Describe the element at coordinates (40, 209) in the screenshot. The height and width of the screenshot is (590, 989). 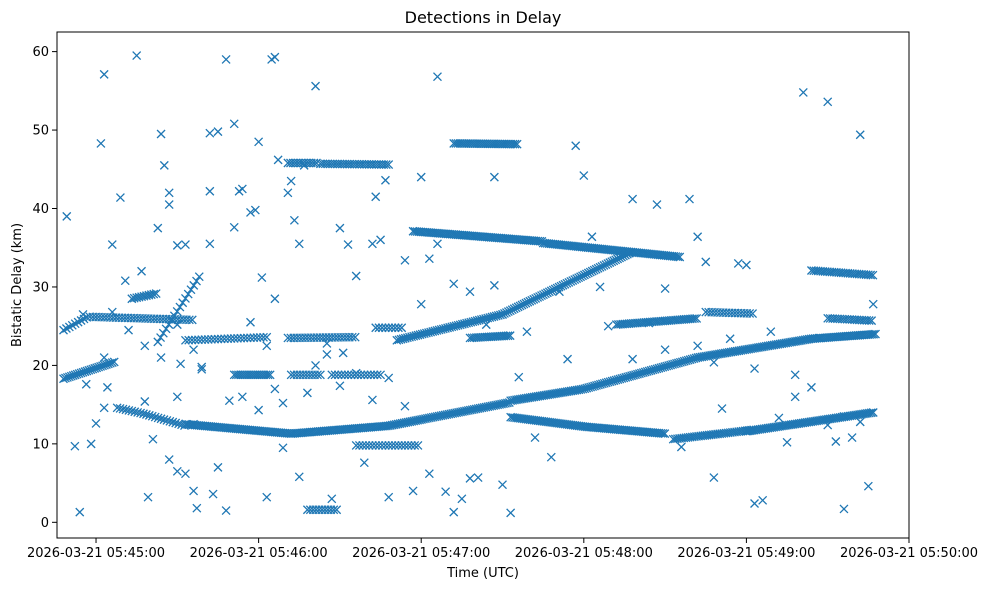
I see `y-tick-label: 40` at that location.